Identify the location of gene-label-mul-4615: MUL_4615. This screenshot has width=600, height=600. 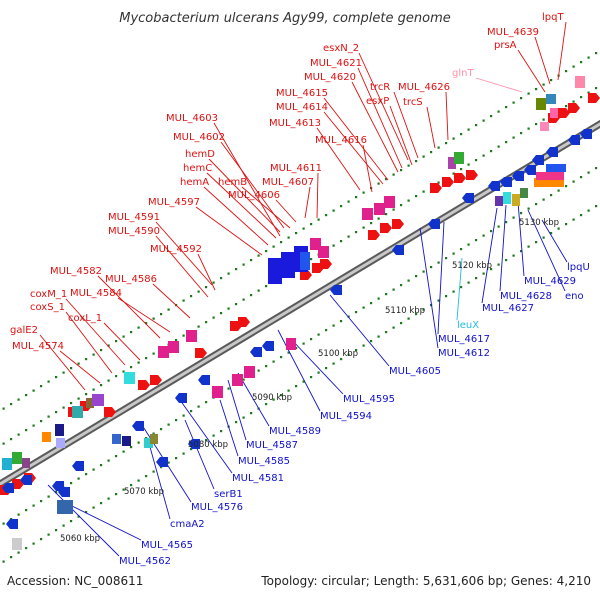
(302, 93).